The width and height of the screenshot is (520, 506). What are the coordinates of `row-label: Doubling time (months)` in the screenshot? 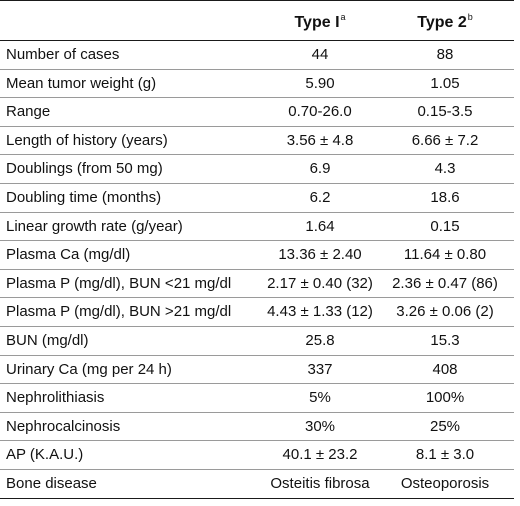 It's located at (84, 197).